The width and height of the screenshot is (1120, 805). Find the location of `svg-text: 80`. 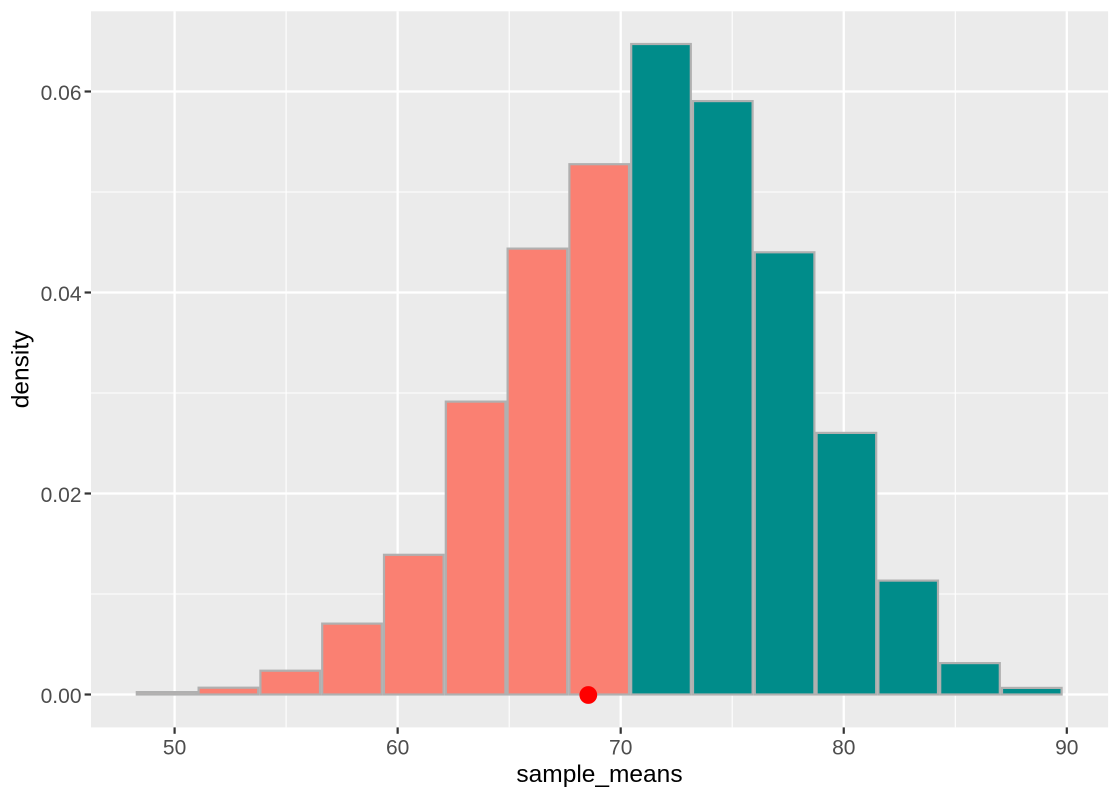

svg-text: 80 is located at coordinates (843, 748).